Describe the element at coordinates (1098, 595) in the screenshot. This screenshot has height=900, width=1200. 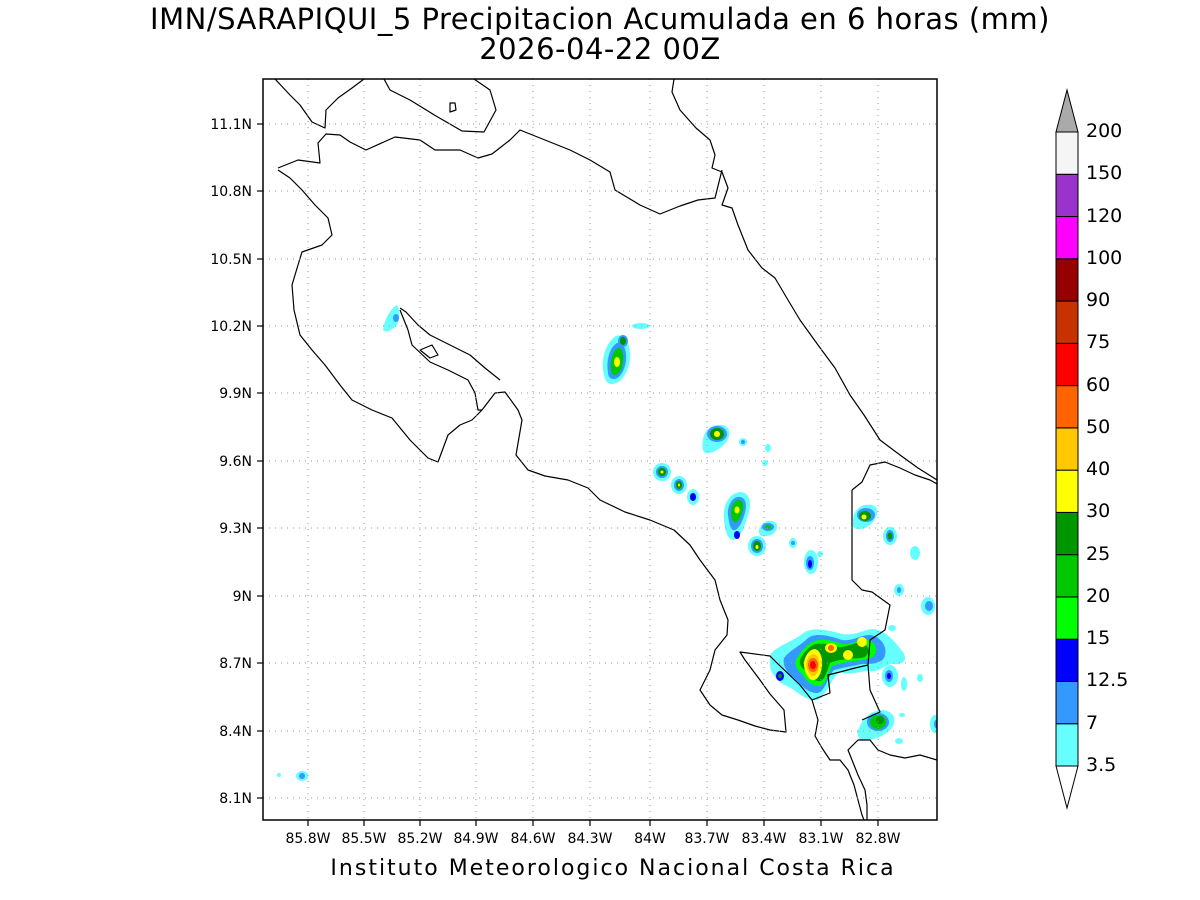
I see `colorbar-level-label: 20` at that location.